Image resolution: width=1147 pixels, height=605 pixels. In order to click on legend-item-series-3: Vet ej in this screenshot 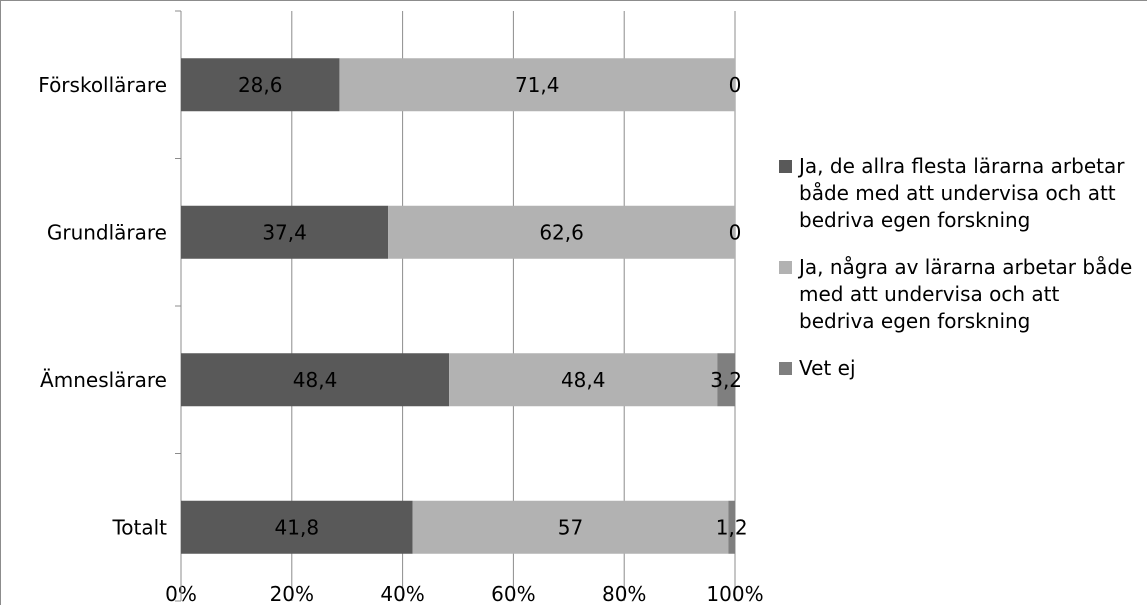, I will do `click(963, 368)`.